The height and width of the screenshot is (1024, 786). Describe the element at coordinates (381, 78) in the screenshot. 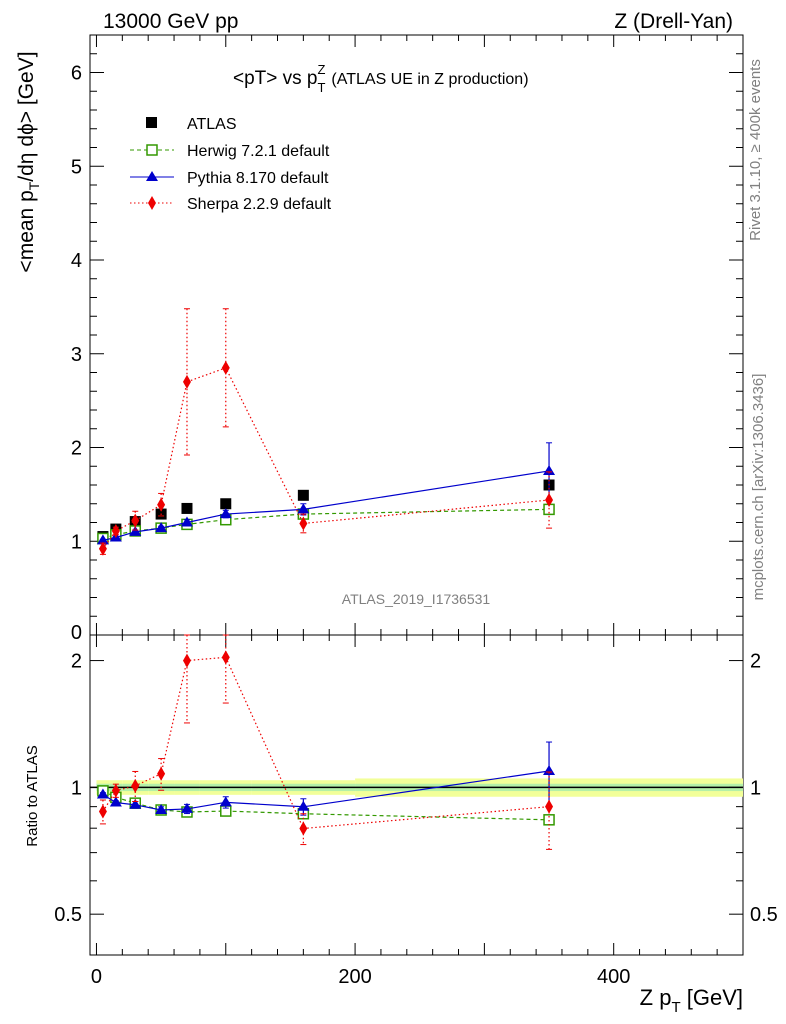

I see `chart-title: <pT> vs pZ T (ATLAS UE in Z production)` at that location.